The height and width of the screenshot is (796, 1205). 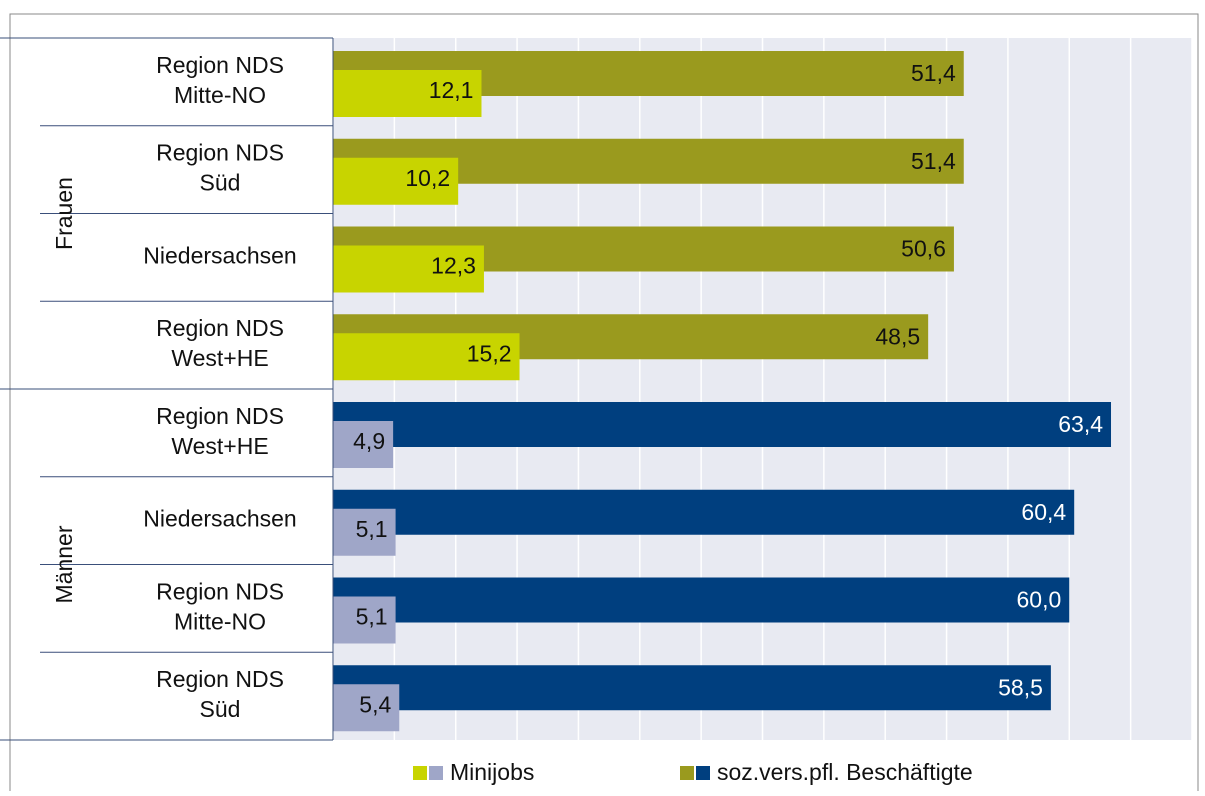 What do you see at coordinates (492, 772) in the screenshot?
I see `legend-label: Minijobs` at bounding box center [492, 772].